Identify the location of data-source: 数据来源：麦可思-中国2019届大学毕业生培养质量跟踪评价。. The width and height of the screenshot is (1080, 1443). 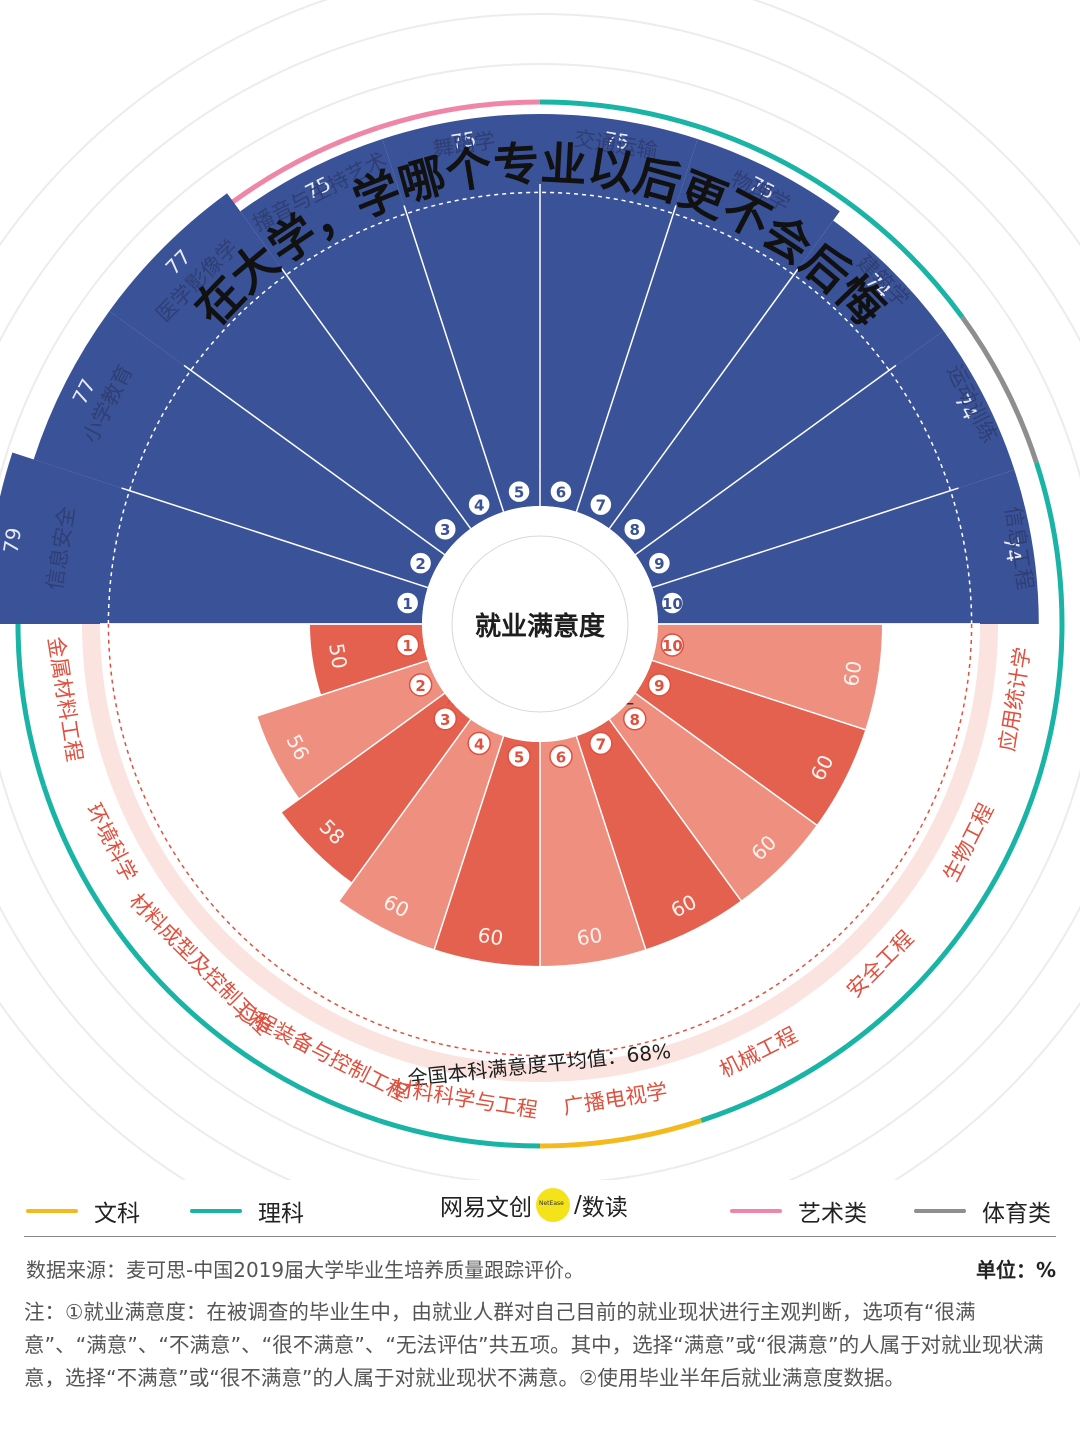
(305, 1270).